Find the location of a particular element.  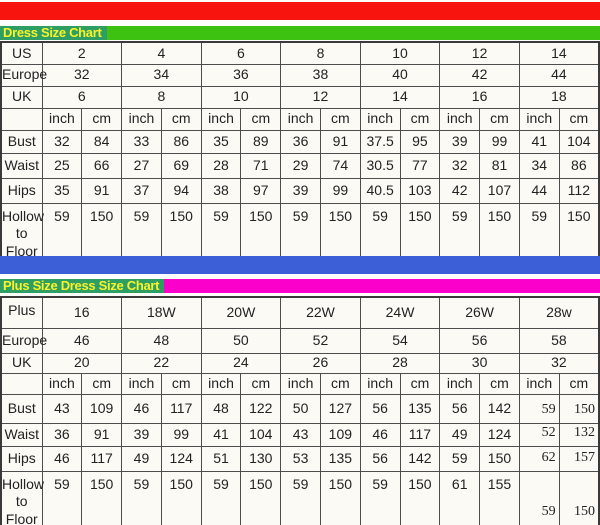

measure-value-cell: 36 is located at coordinates (300, 141).